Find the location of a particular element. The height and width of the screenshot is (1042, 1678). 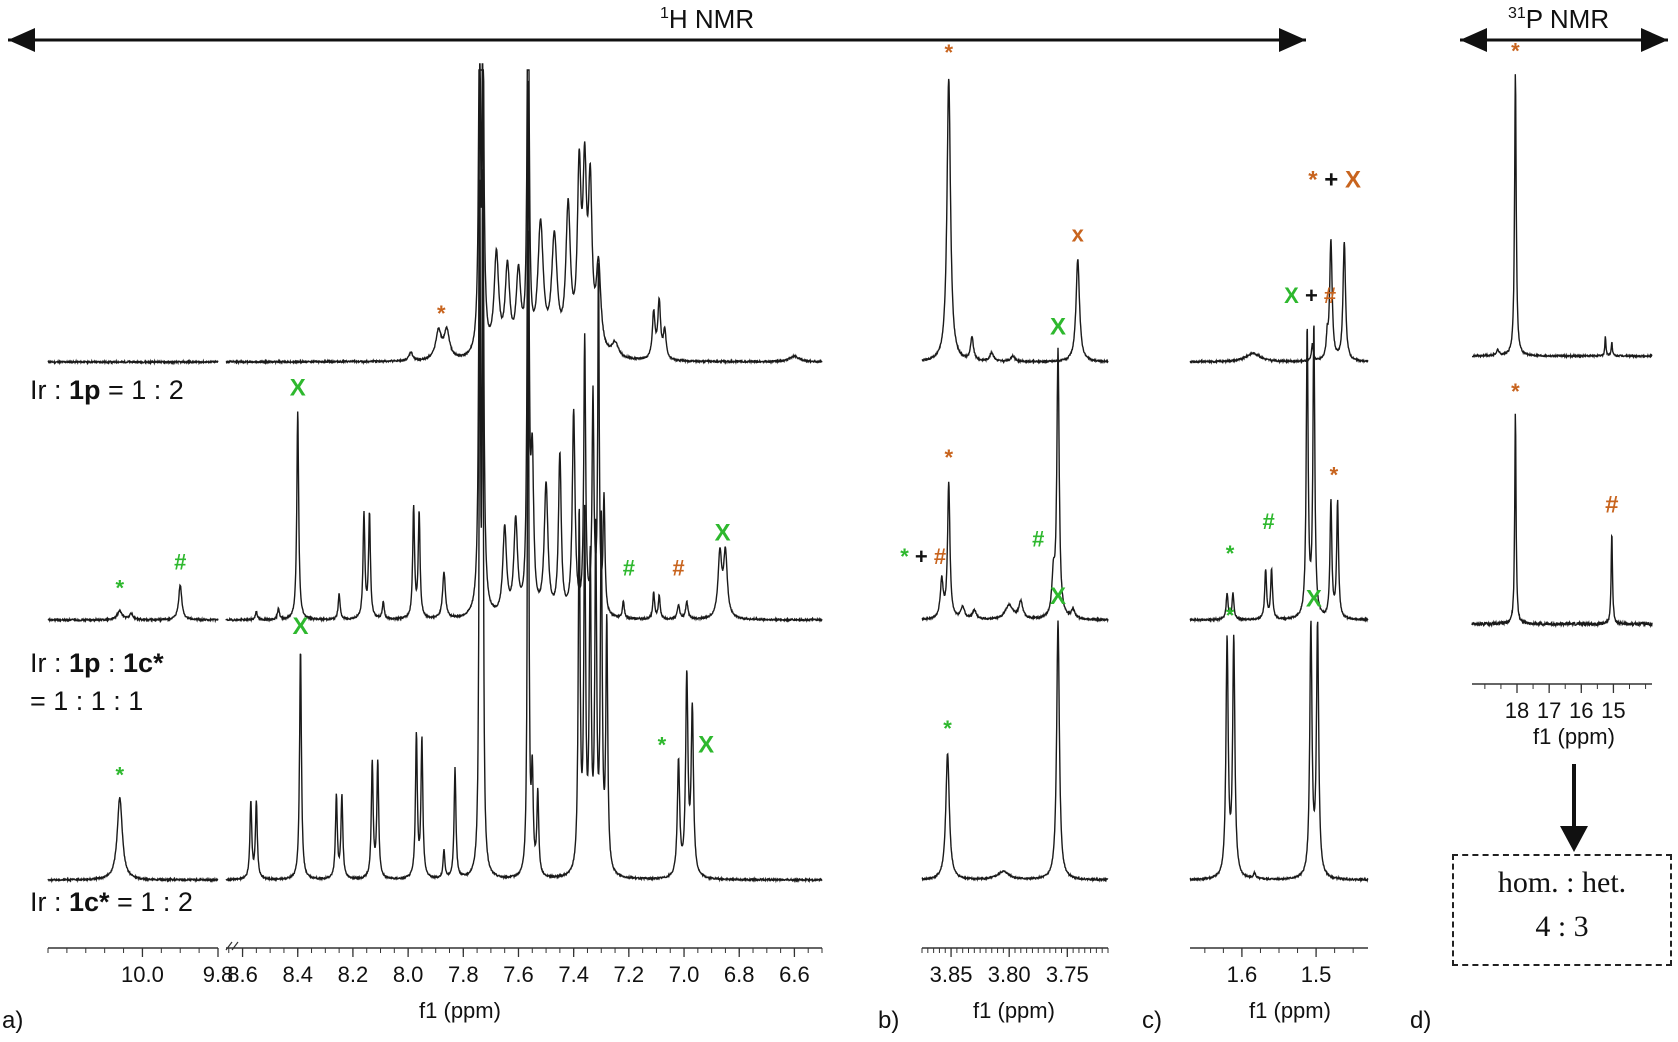

trace-a-row1-seg2 is located at coordinates (524, 217).